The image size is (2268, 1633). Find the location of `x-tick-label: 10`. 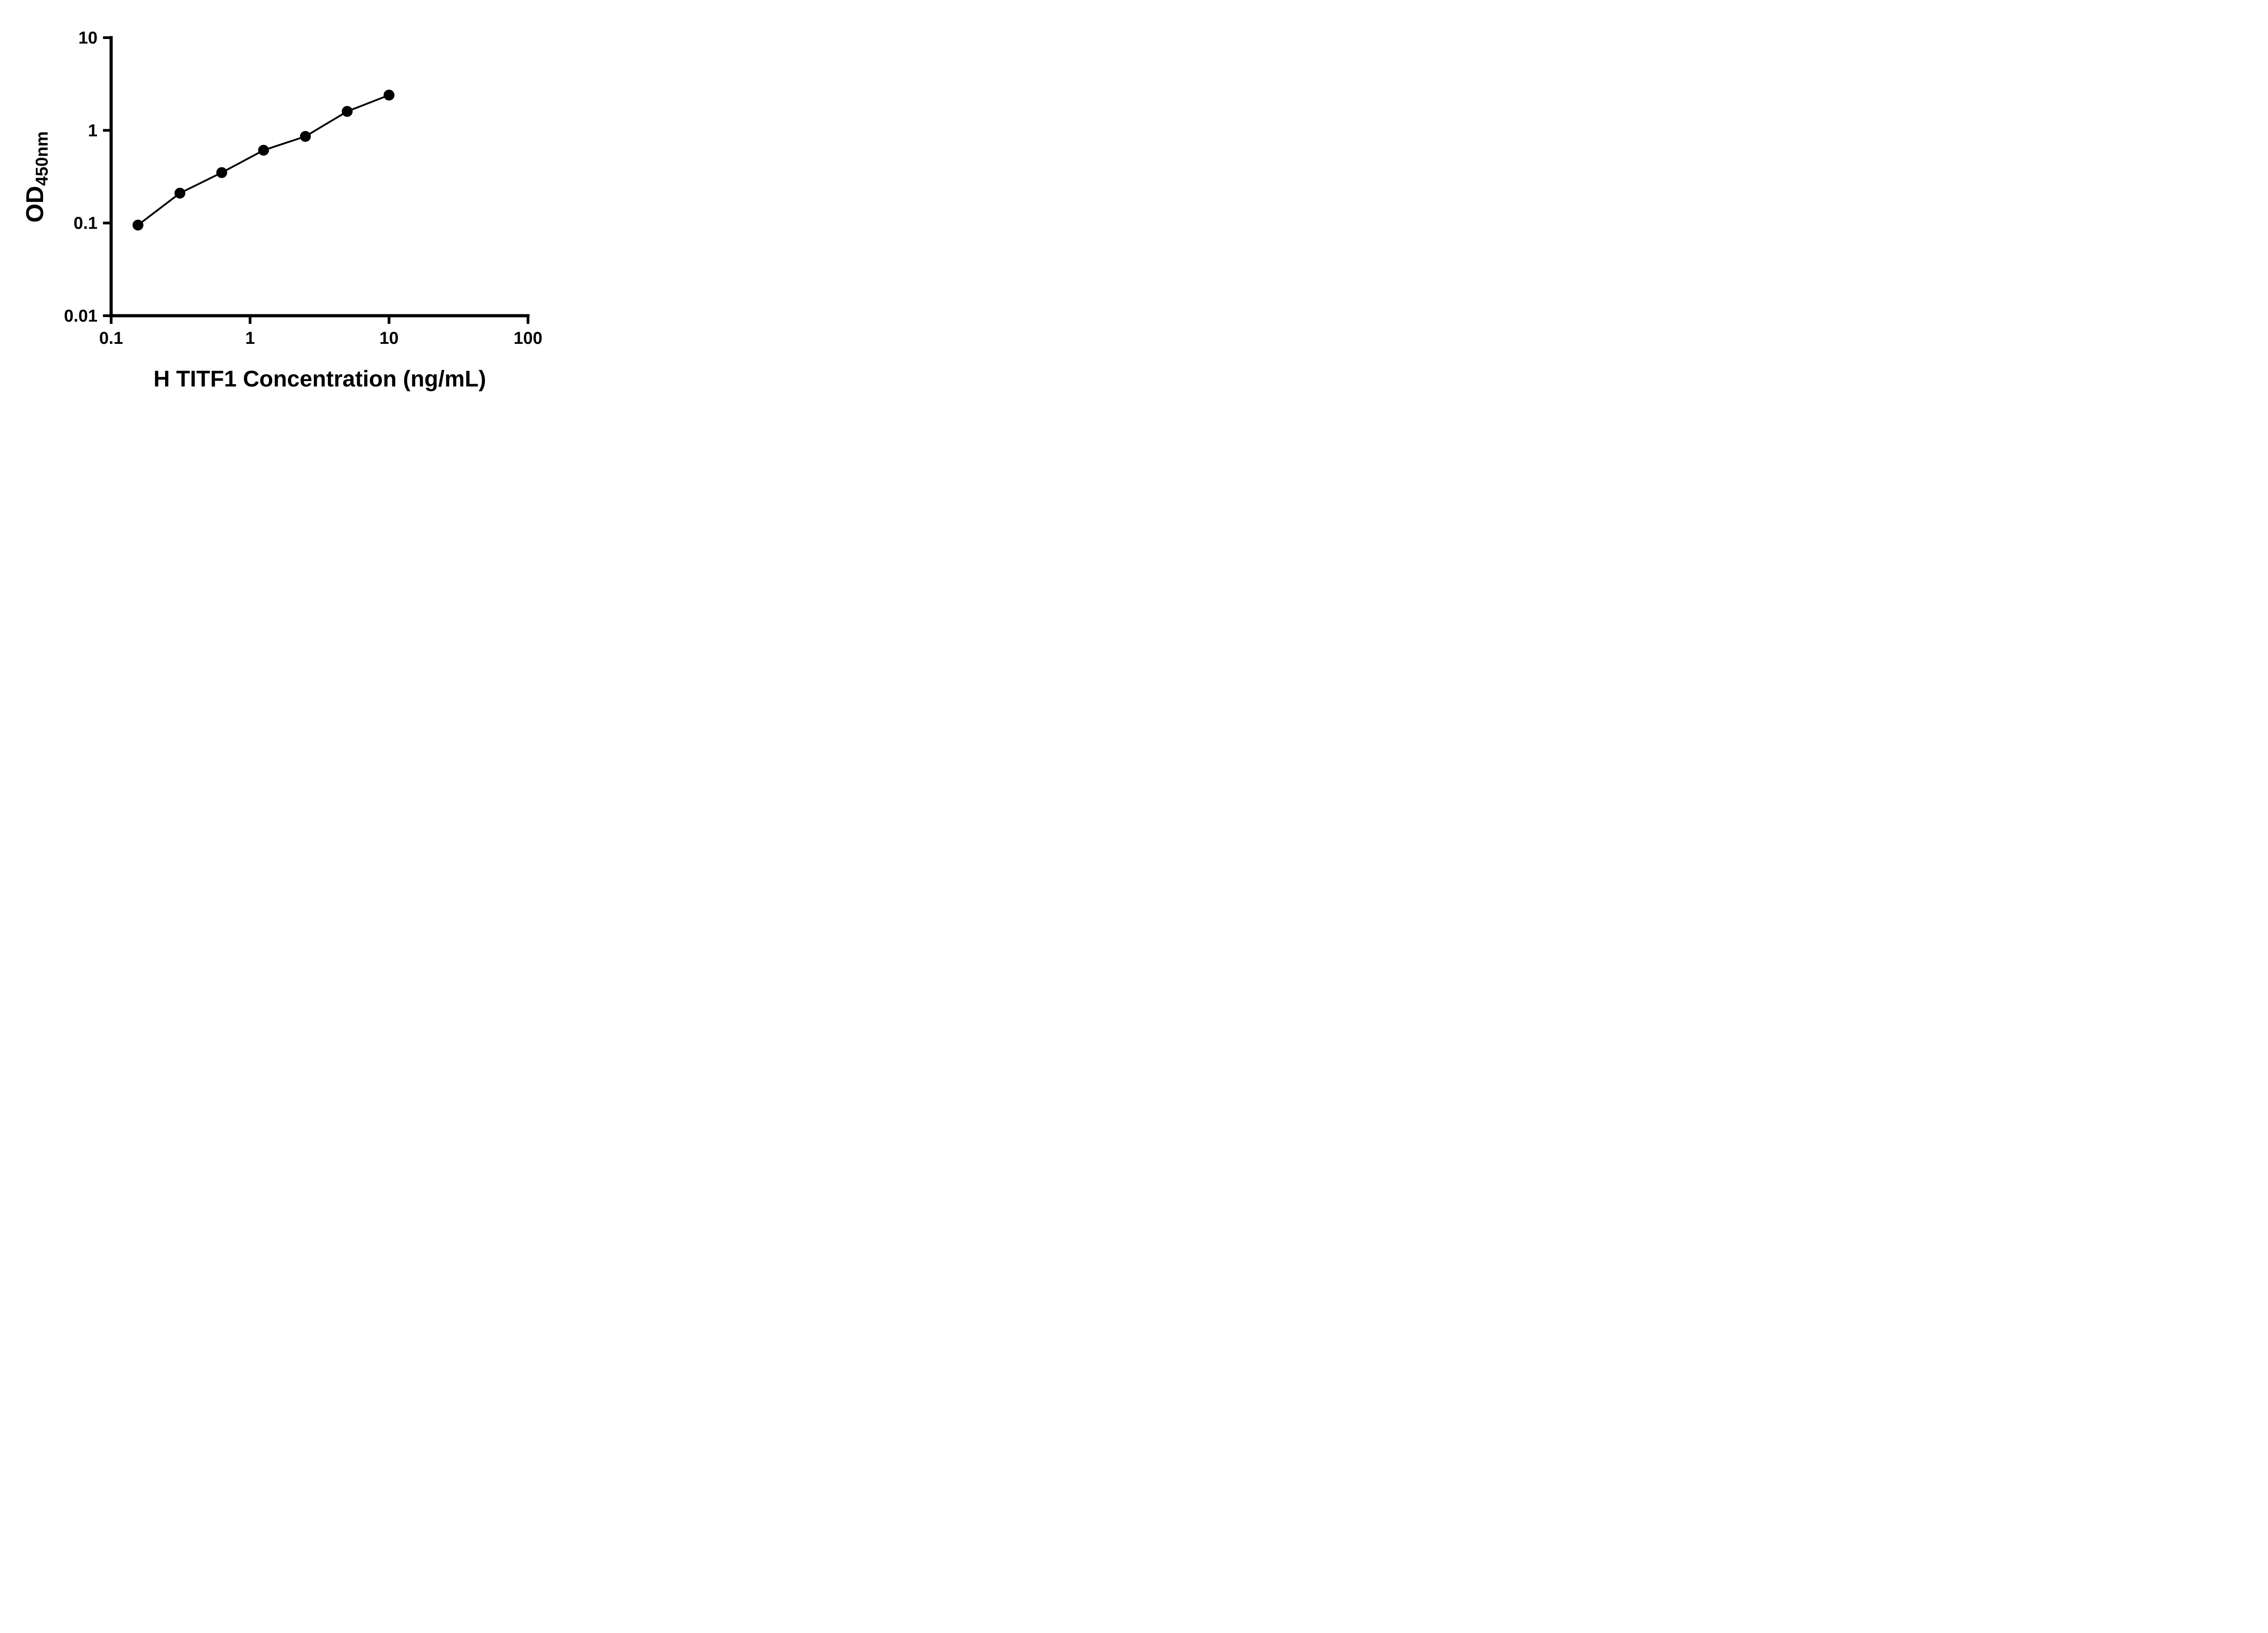

x-tick-label: 10 is located at coordinates (390, 338).